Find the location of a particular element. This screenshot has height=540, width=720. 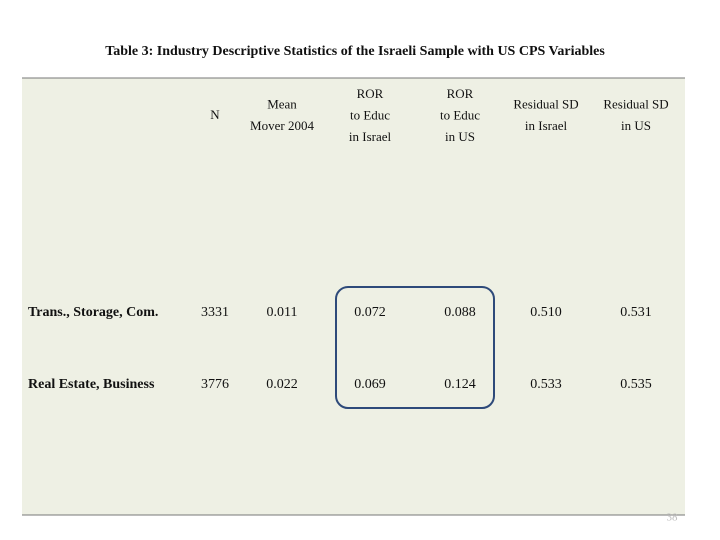

cell: 0.533 is located at coordinates (546, 384).